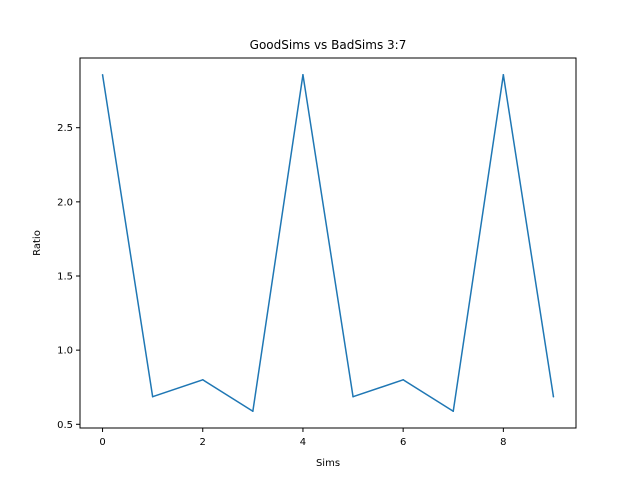 Image resolution: width=640 pixels, height=480 pixels. What do you see at coordinates (102, 442) in the screenshot?
I see `x-tick-label: 0` at bounding box center [102, 442].